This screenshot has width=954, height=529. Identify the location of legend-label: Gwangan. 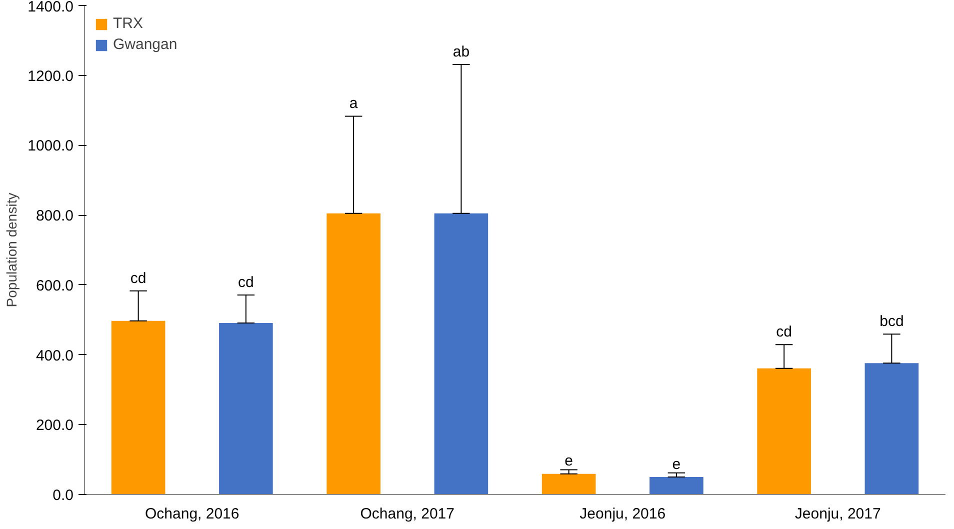
(145, 44).